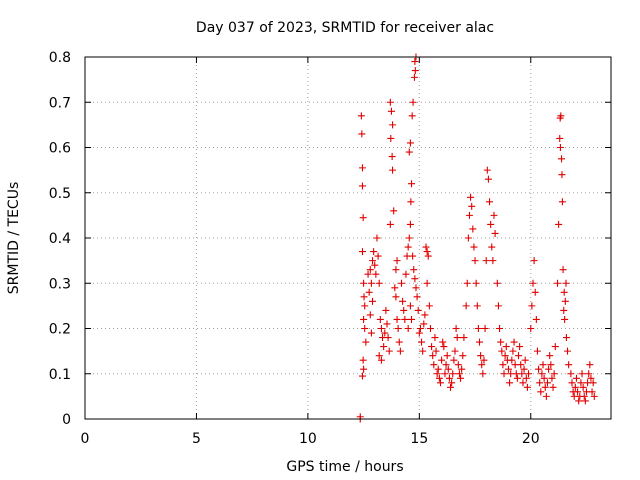 This screenshot has height=480, width=640. What do you see at coordinates (14, 238) in the screenshot?
I see `y-axis-label: SRMTID / TECUs` at bounding box center [14, 238].